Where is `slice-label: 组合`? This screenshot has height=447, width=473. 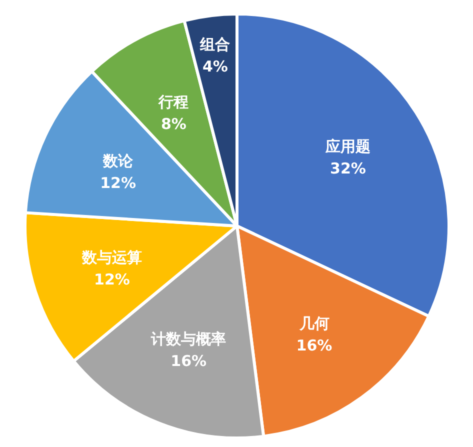 slice-label: 组合 is located at coordinates (214, 45).